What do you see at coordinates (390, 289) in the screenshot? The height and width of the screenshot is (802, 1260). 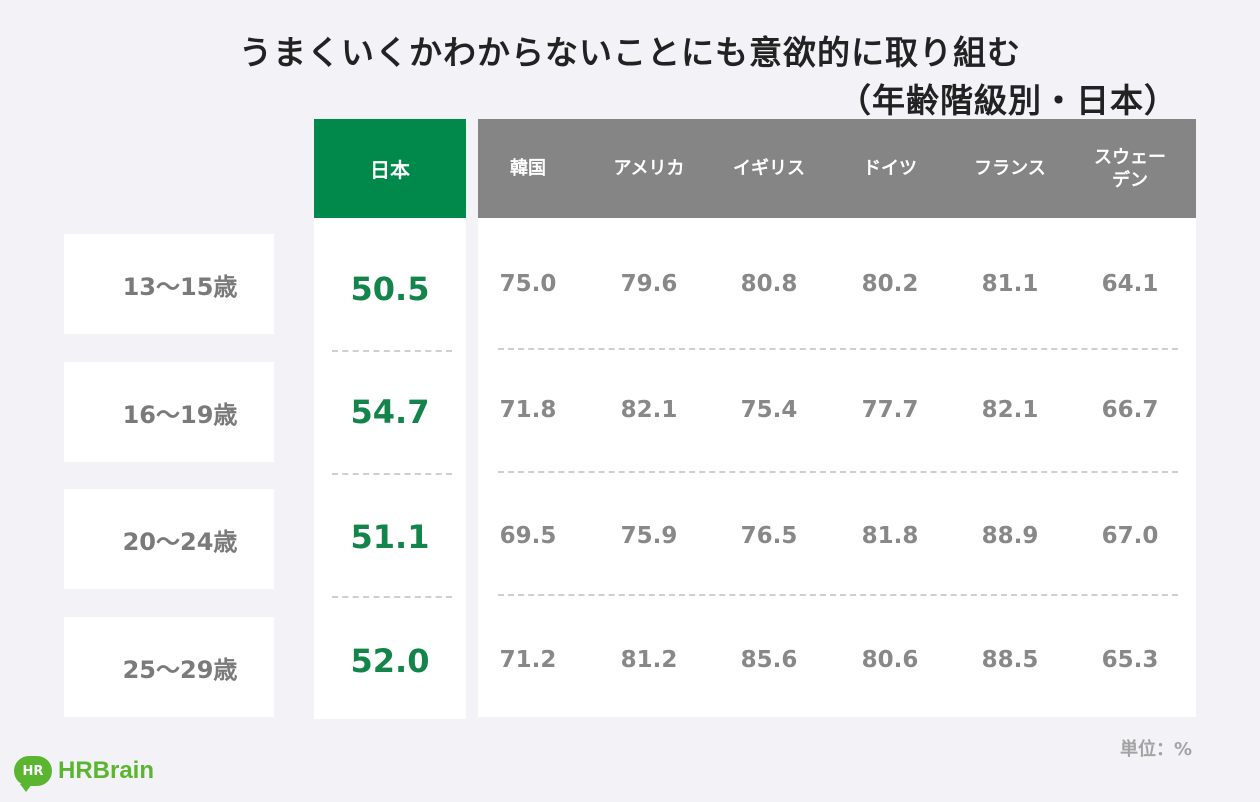 I see `japan-value-cell: 50.5` at bounding box center [390, 289].